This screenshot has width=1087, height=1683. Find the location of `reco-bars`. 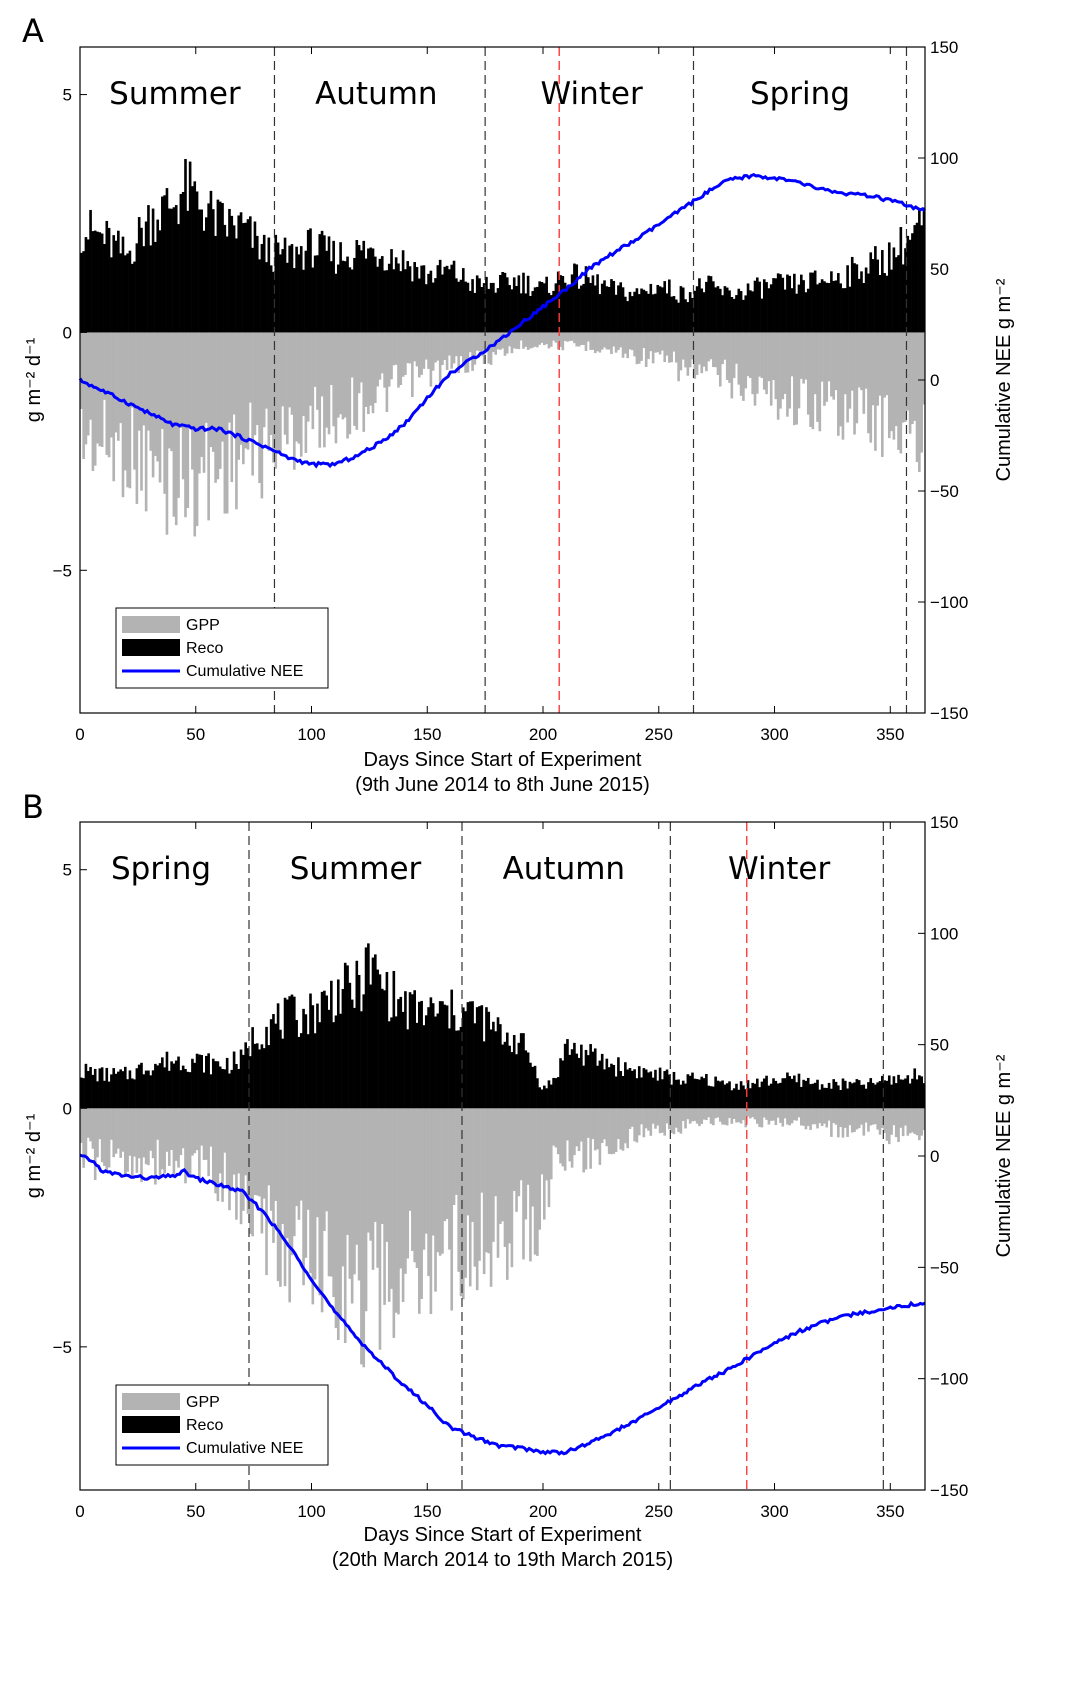

reco-bars is located at coordinates (503, 246).